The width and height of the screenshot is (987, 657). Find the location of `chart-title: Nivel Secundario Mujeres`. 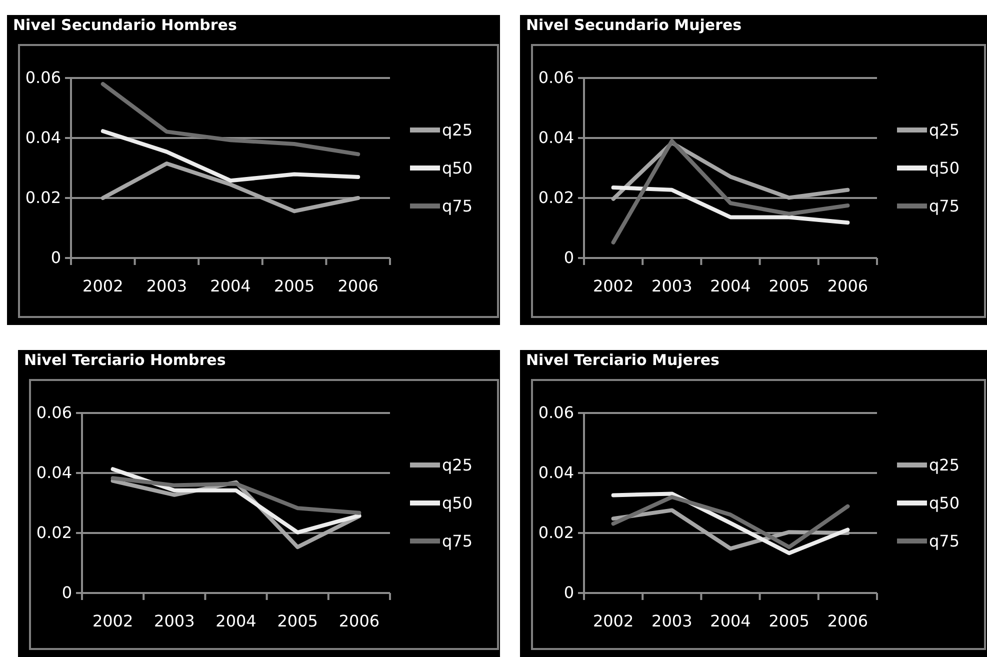

chart-title: Nivel Secundario Mujeres is located at coordinates (634, 25).